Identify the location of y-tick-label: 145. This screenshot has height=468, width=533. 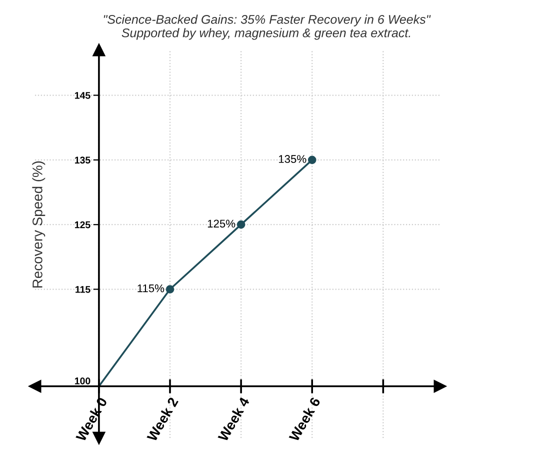
(82, 95).